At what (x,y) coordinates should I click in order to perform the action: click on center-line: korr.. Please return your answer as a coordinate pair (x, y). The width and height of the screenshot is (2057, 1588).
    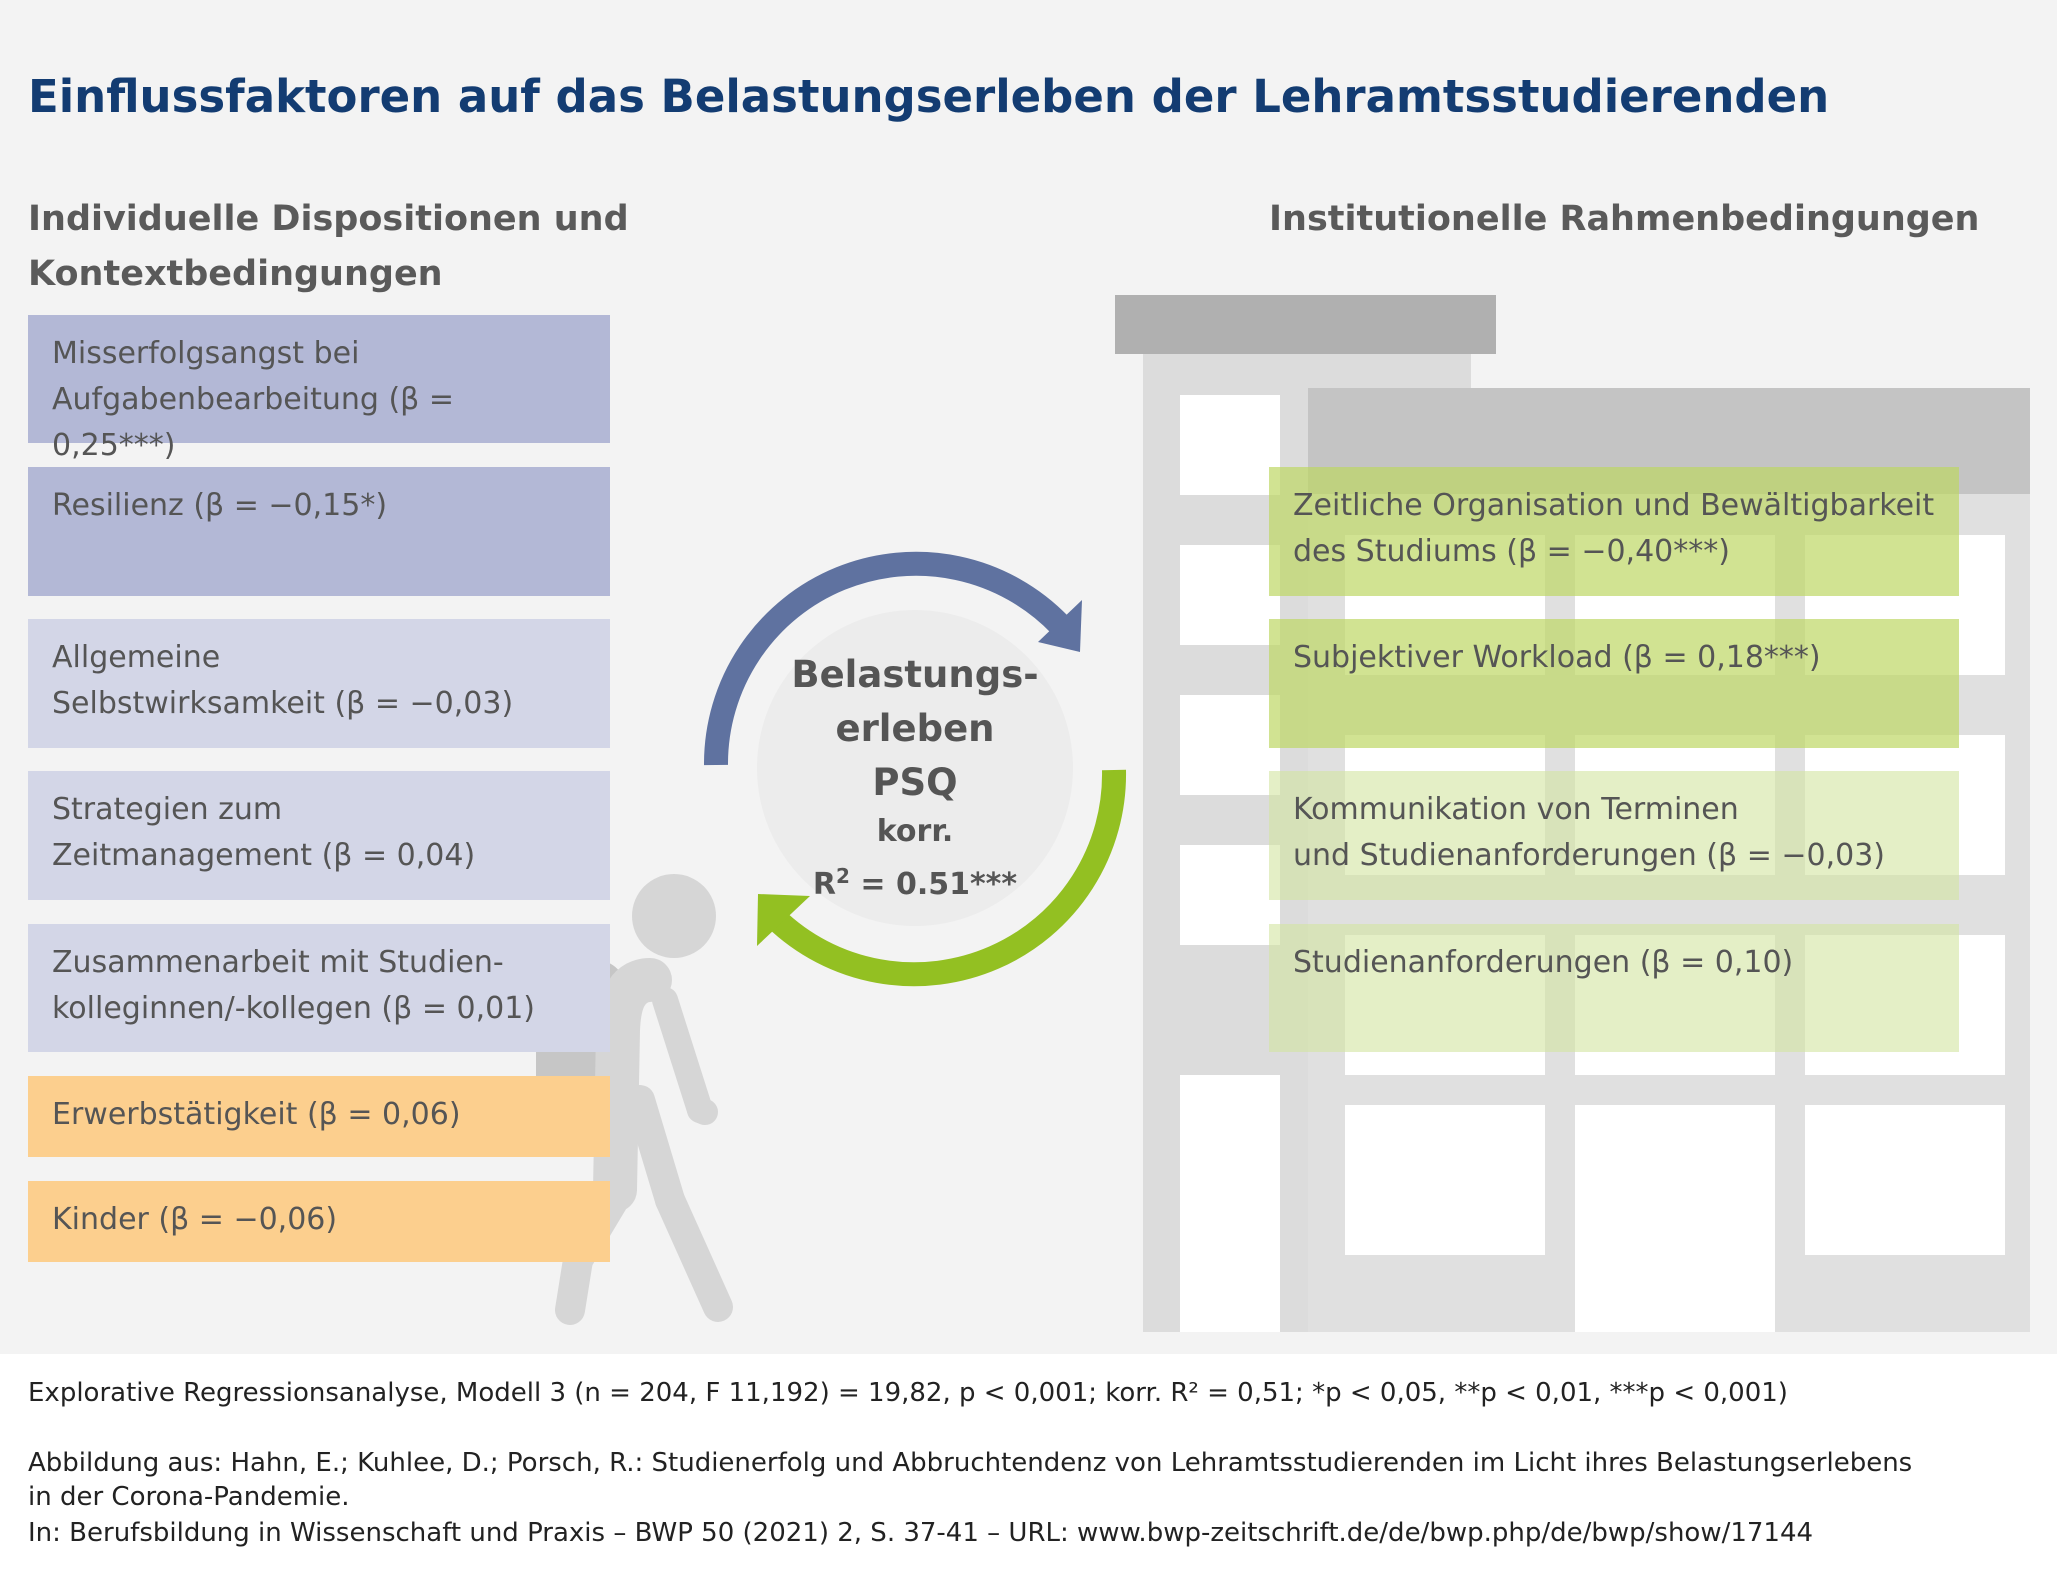
    Looking at the image, I should click on (915, 831).